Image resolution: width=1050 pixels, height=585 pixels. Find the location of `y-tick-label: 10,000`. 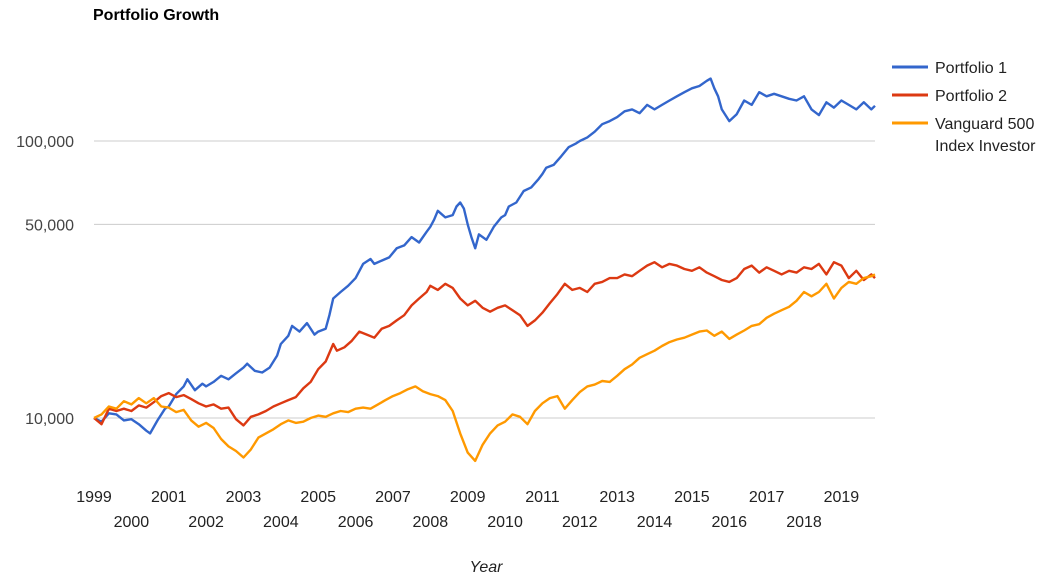

y-tick-label: 10,000 is located at coordinates (49, 419).